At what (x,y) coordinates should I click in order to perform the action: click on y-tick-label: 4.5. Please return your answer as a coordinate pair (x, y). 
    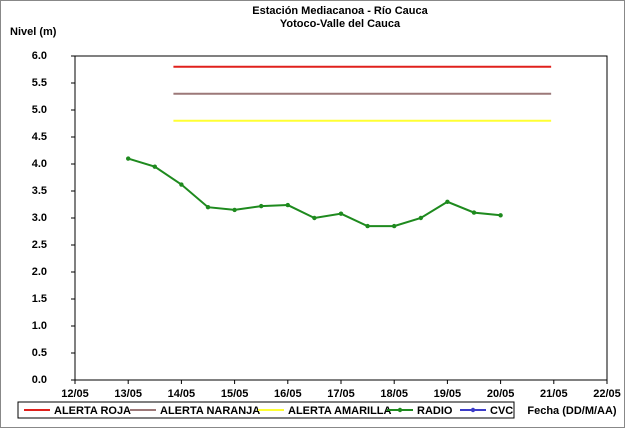
    Looking at the image, I should click on (39, 137).